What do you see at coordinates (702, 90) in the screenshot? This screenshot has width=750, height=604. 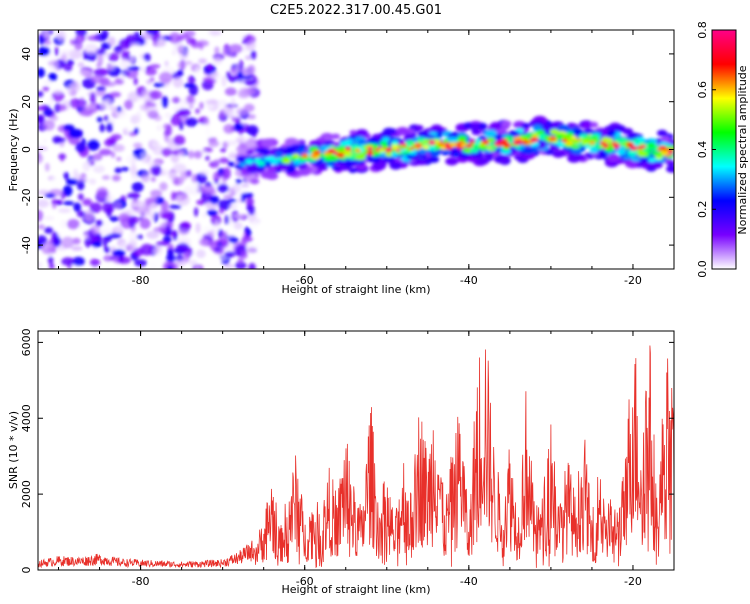 I see `colorbar-tick-label: 0.6` at bounding box center [702, 90].